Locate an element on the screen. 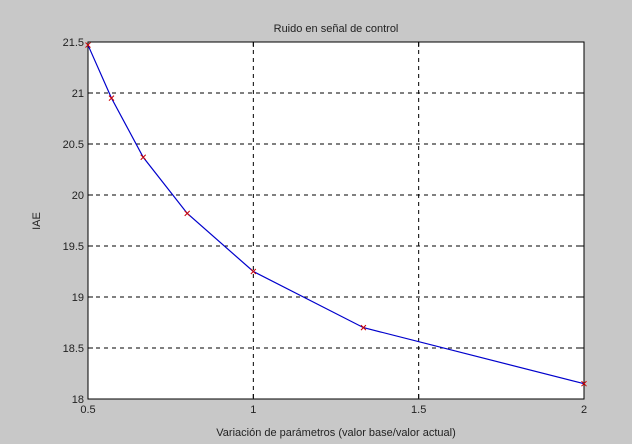  y-axis-label: IAE is located at coordinates (37, 221).